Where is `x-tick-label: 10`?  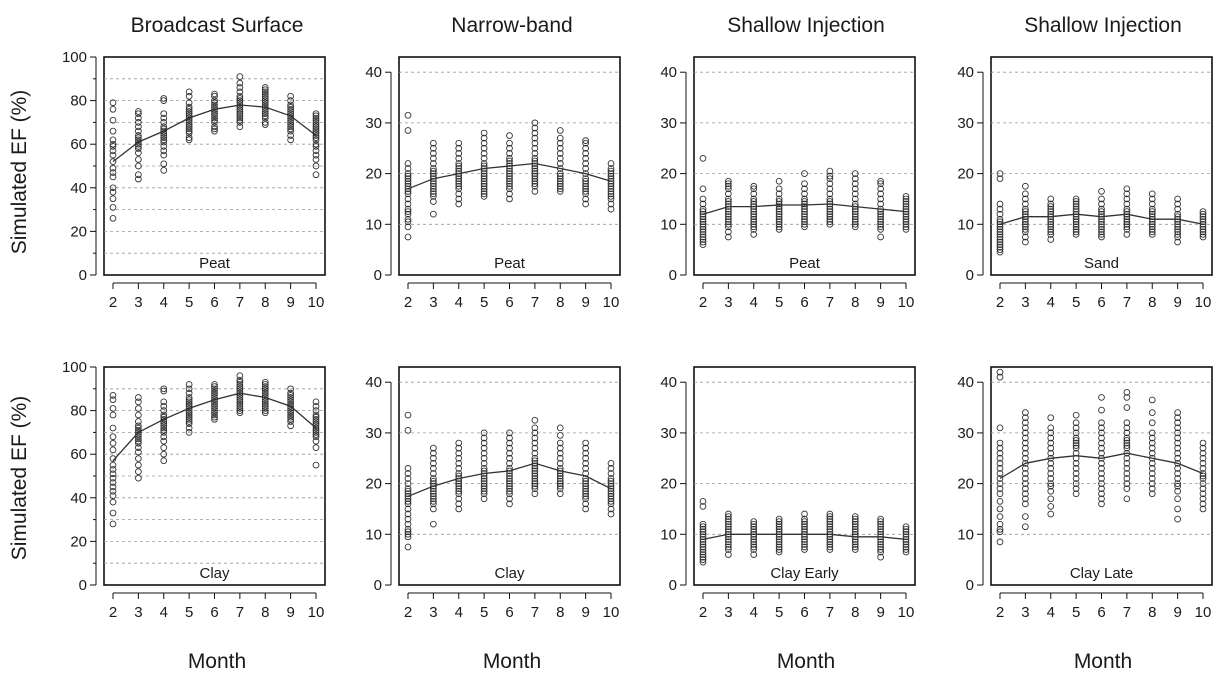
x-tick-label: 10 is located at coordinates (1203, 612).